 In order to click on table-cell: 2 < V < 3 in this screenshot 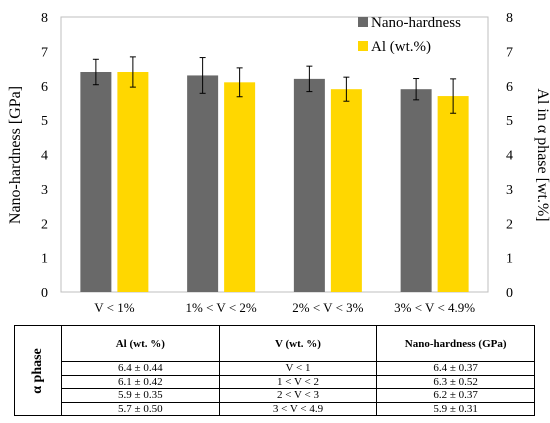, I will do `click(298, 395)`.